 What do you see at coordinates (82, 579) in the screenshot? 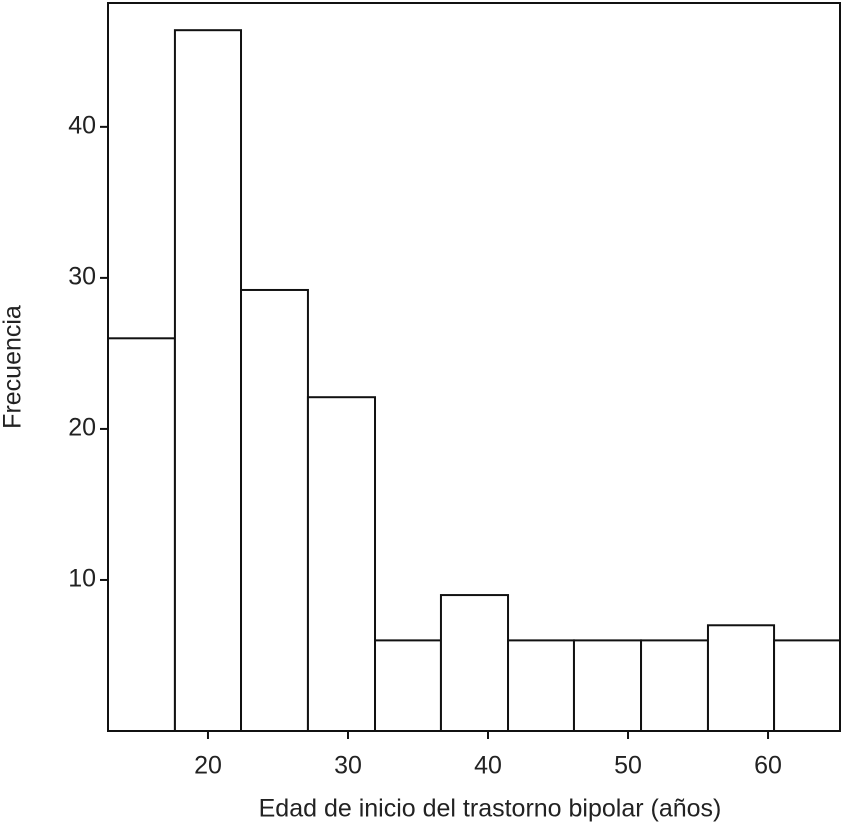
I see `y-tick-label: 10` at bounding box center [82, 579].